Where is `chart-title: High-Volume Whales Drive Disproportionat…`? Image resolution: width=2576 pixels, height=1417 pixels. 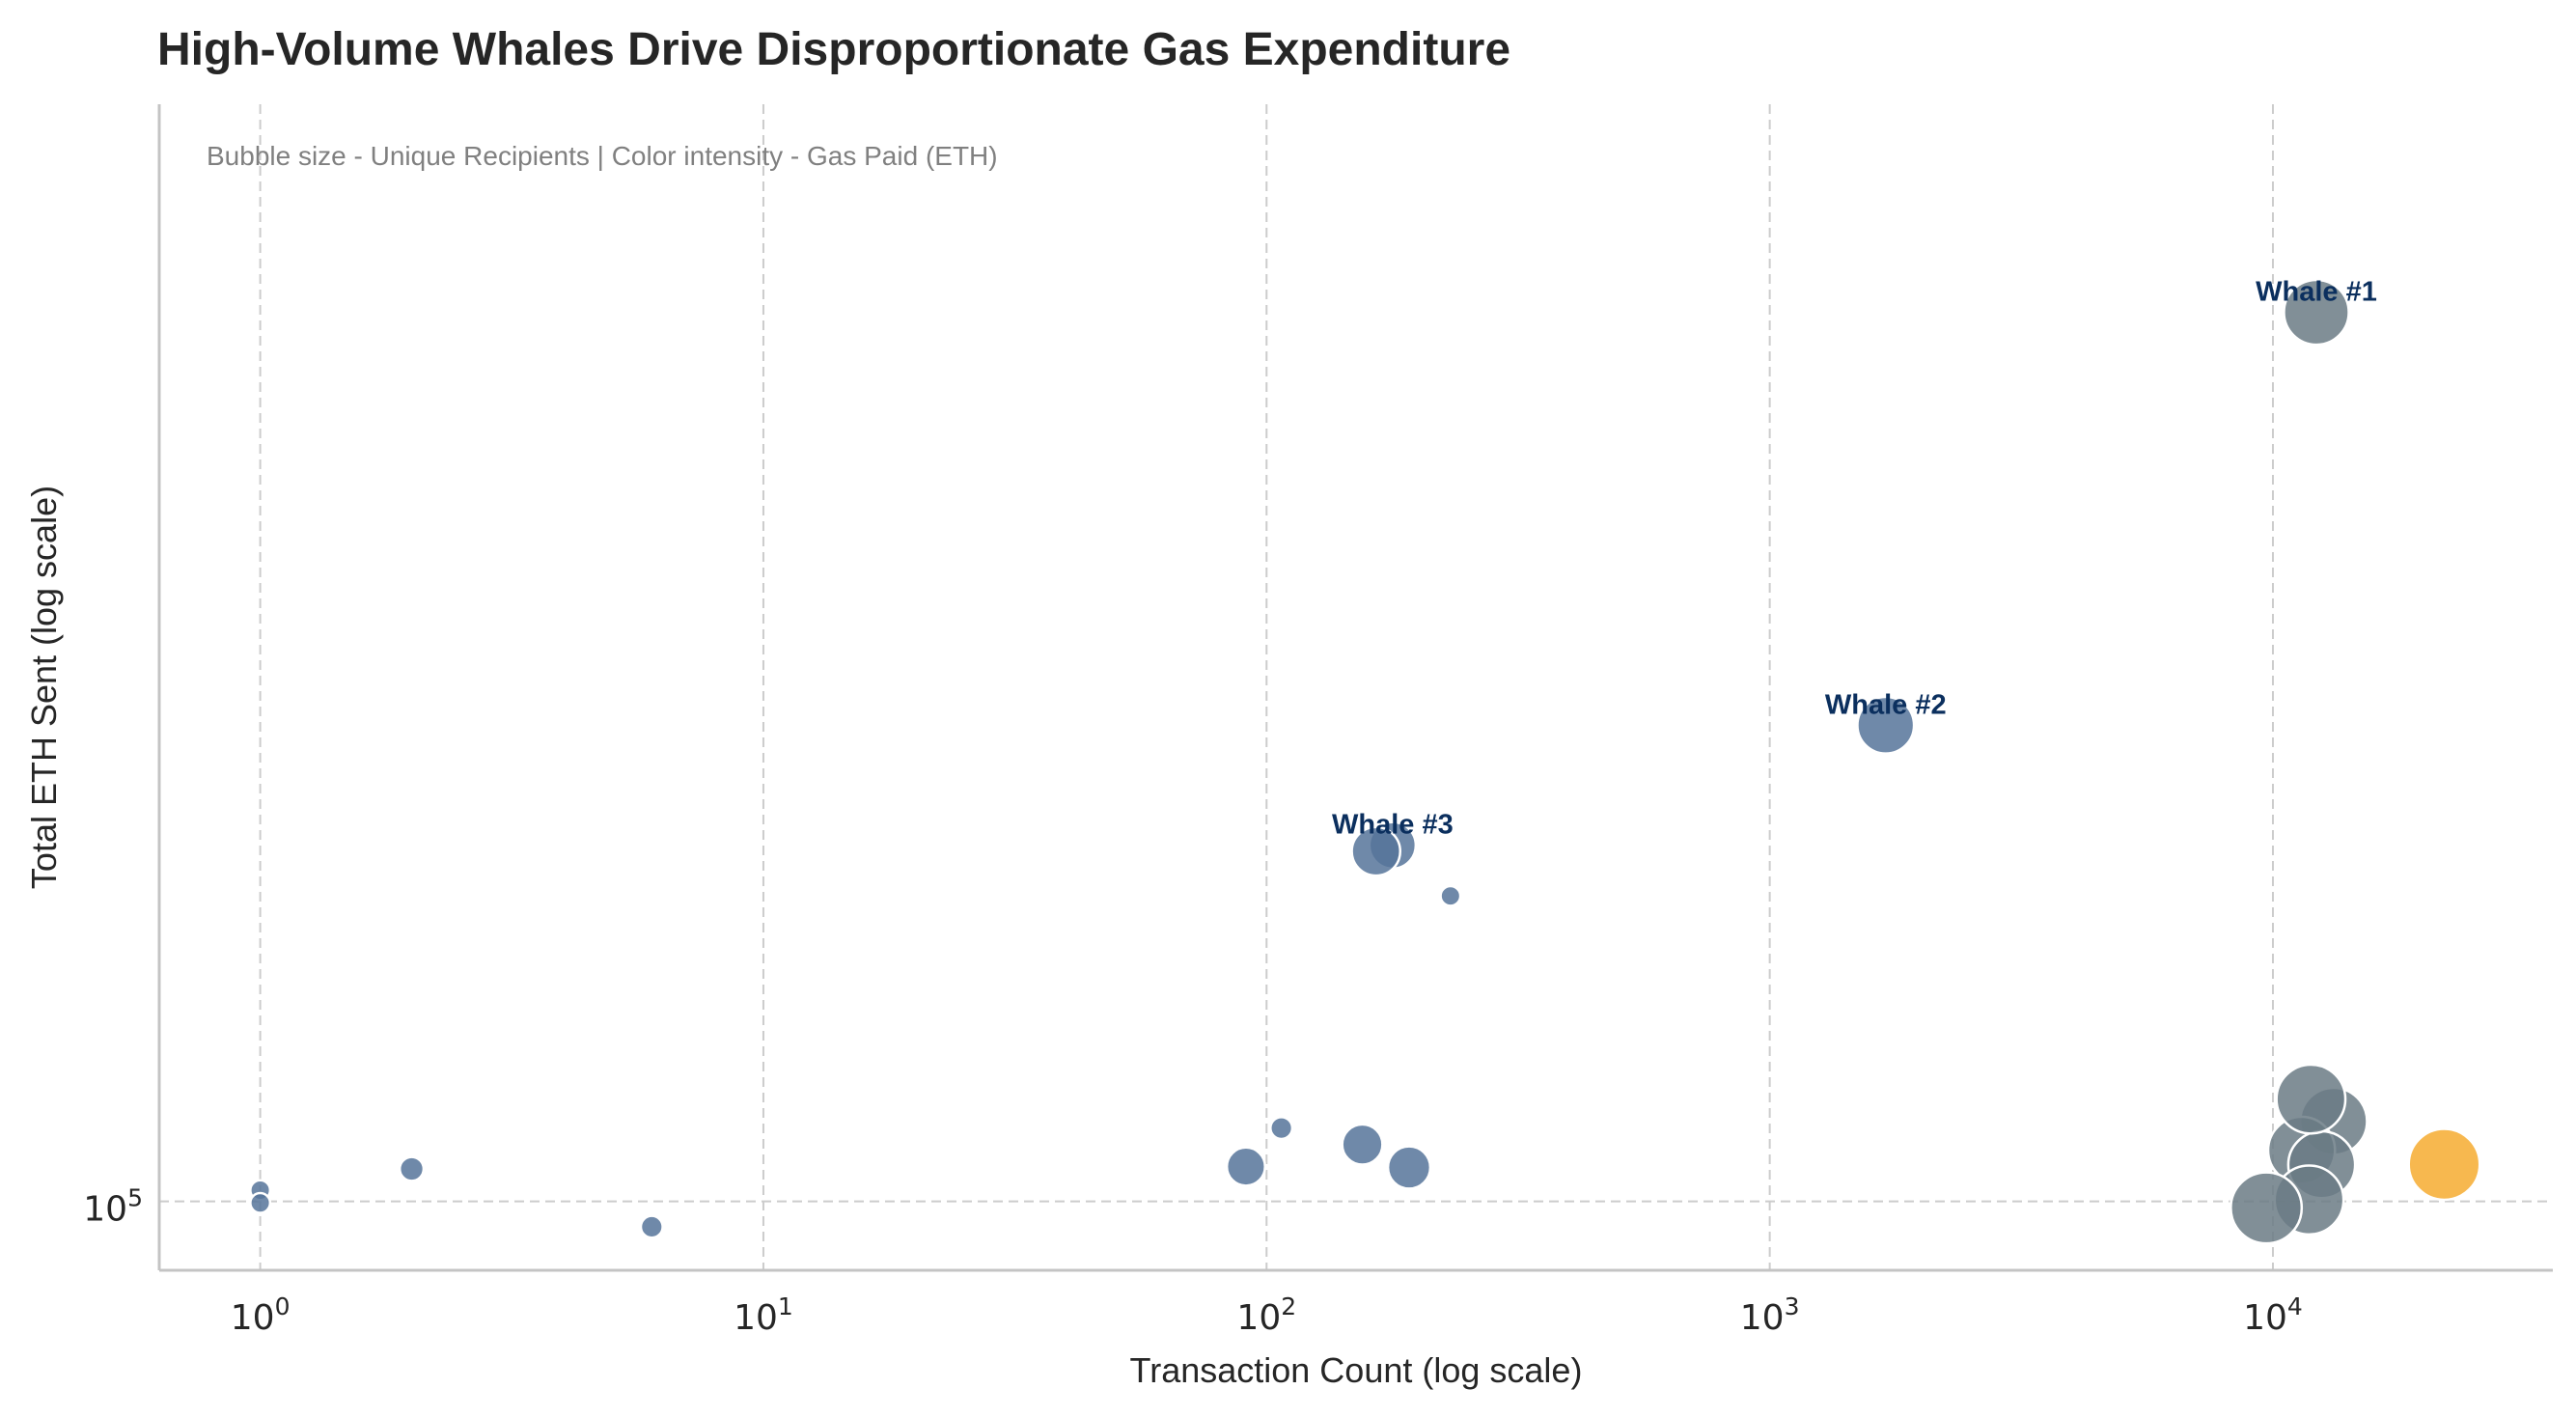 chart-title: High-Volume Whales Drive Disproportionat… is located at coordinates (833, 49).